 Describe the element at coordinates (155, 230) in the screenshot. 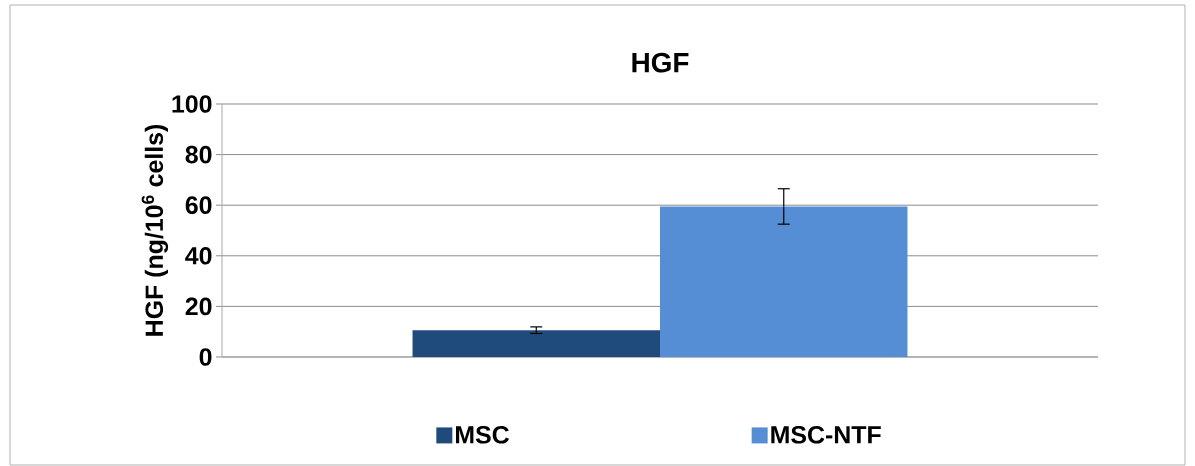

I see `y-axis-title: HGF (ng/10$^{6}$ cells)` at that location.